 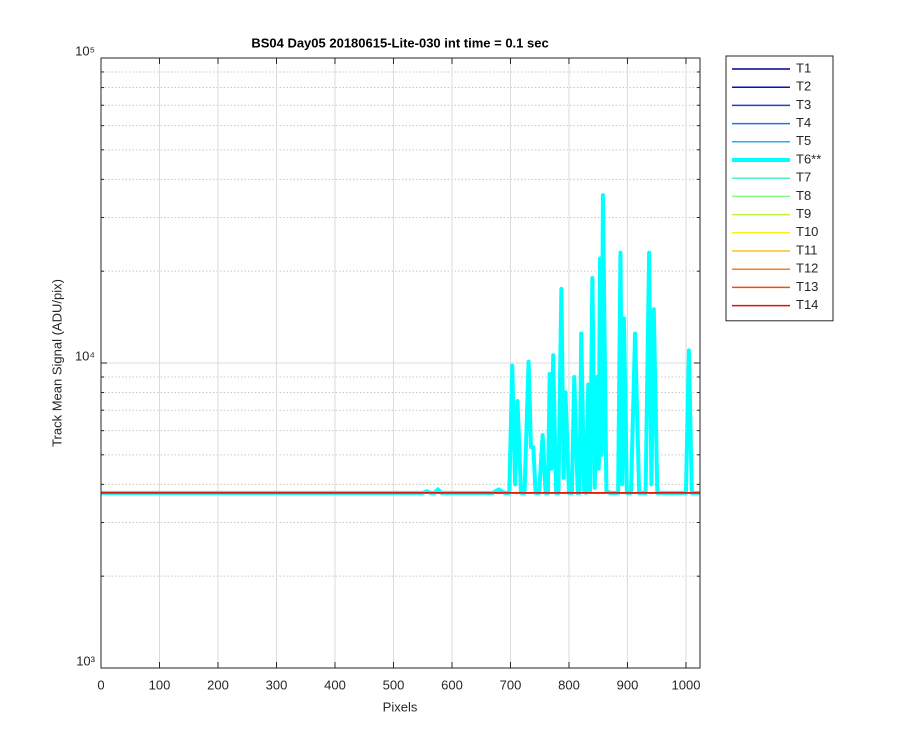 I want to click on x-tick-label: 0, so click(x=100, y=684).